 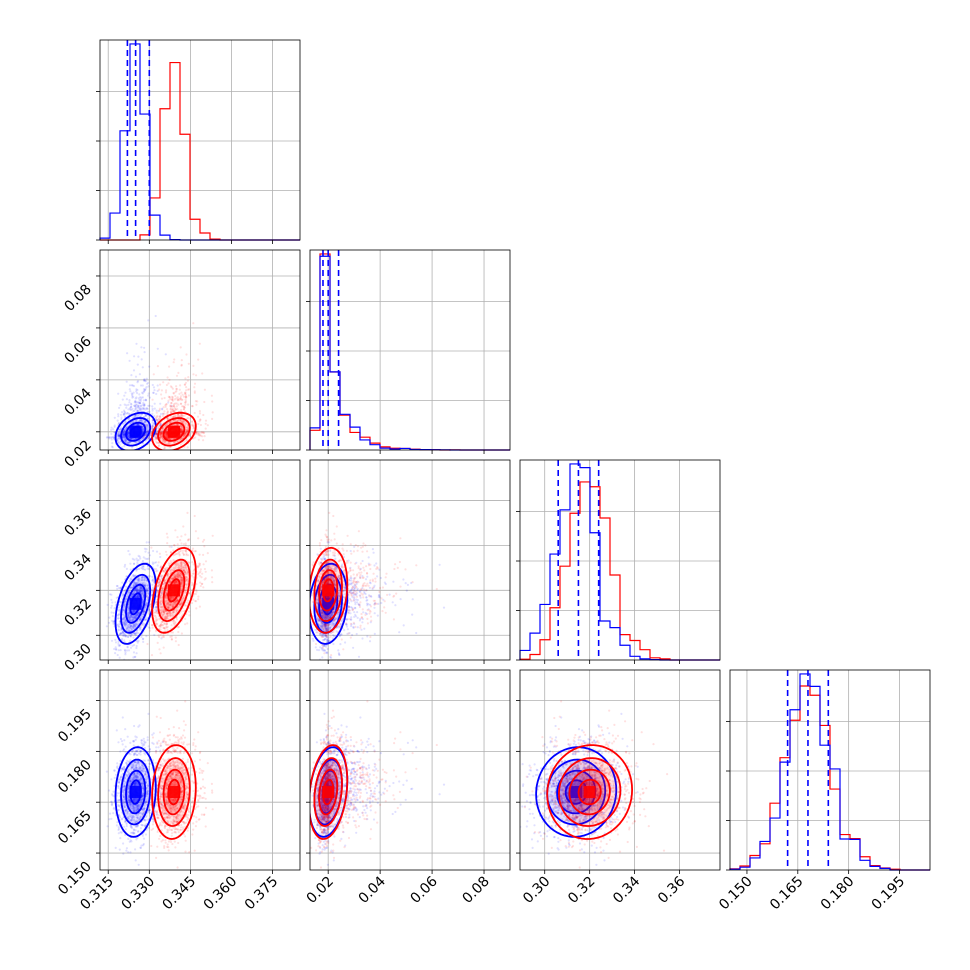 I want to click on x-tick-label: 0.360, so click(x=221, y=894).